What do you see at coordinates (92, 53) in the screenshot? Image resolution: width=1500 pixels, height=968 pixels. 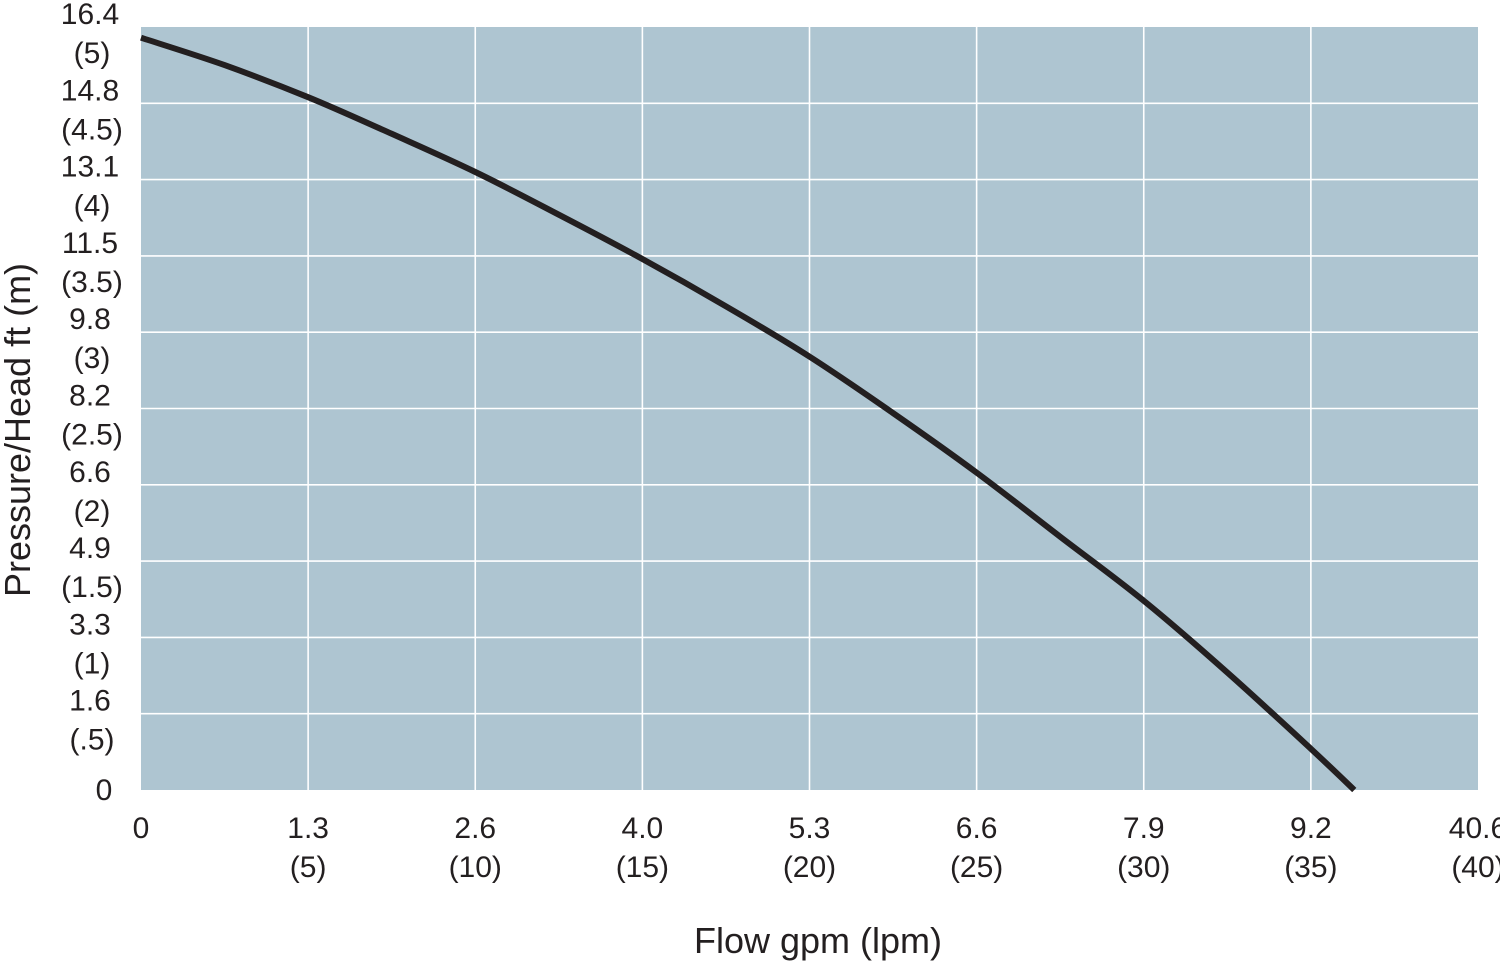 I see `y-tick-label-metric: (5)` at bounding box center [92, 53].